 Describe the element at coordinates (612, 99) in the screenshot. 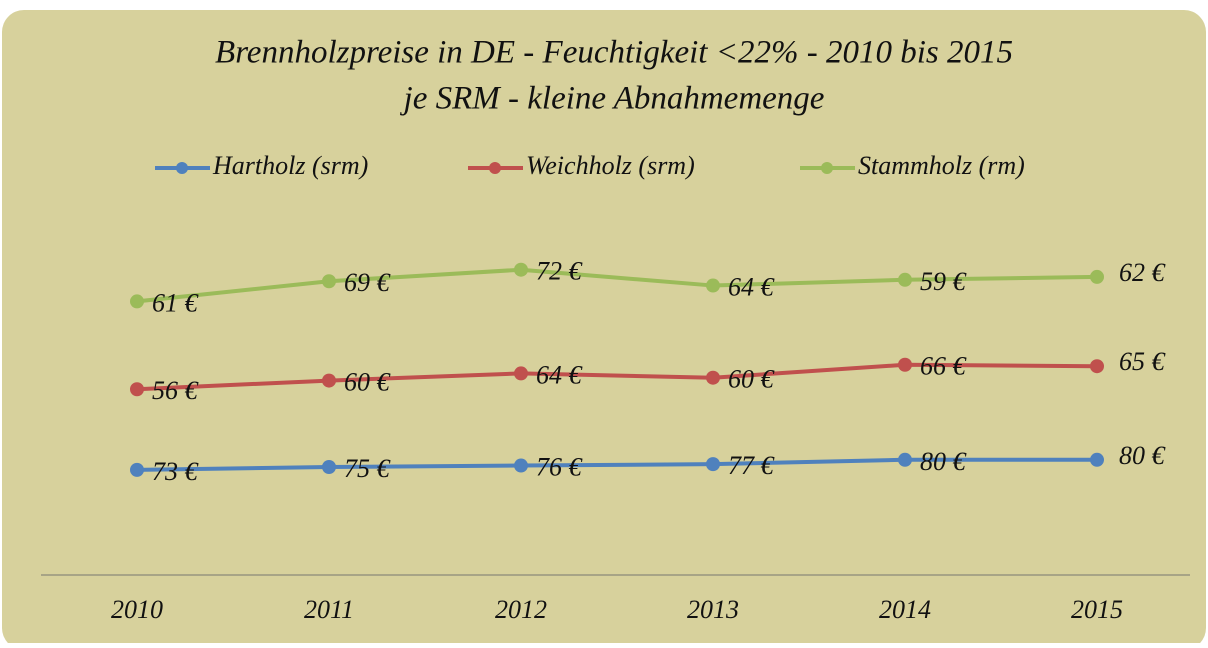

I see `chart-subtitle: je SRM - kleine Abnahmemenge` at that location.